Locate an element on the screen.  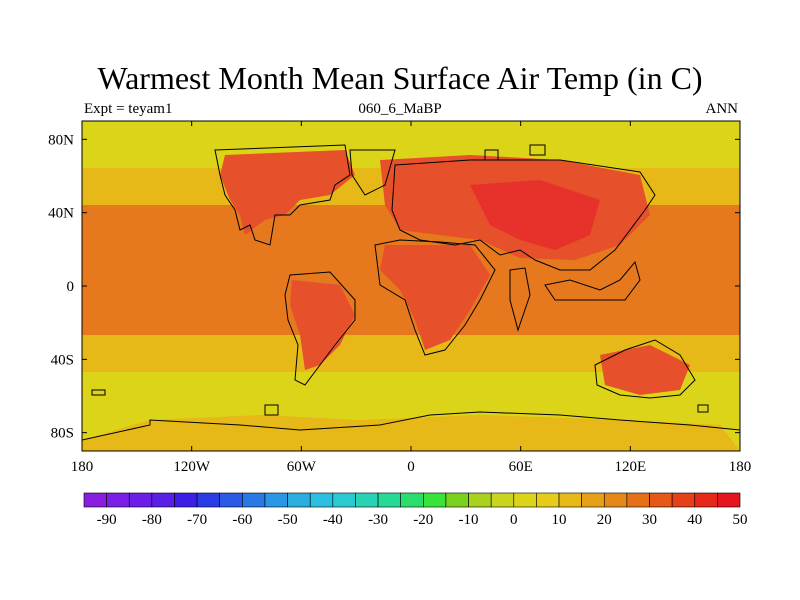
y-tick-label: 40N is located at coordinates (61, 214).